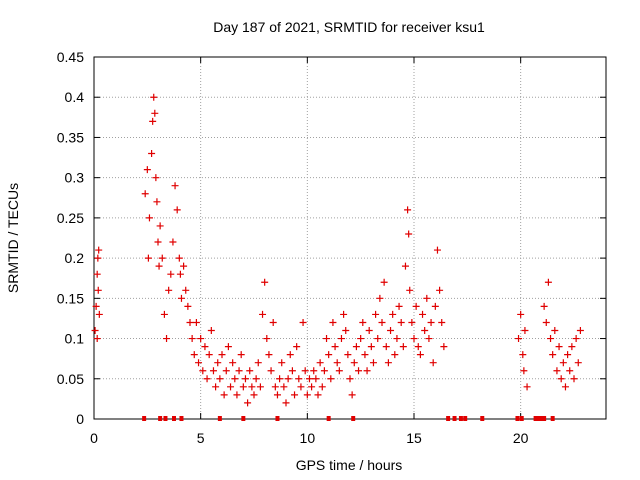 The width and height of the screenshot is (640, 480). What do you see at coordinates (75, 258) in the screenshot?
I see `y-tick-label: 0.2` at bounding box center [75, 258].